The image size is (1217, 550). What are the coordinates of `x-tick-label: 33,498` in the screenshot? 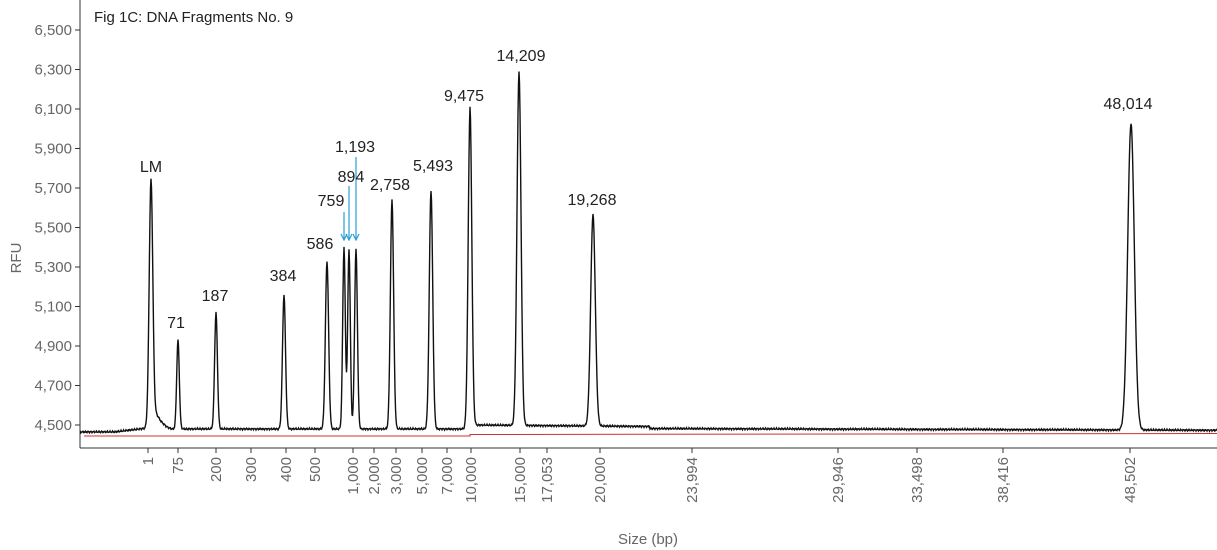 It's located at (917, 480).